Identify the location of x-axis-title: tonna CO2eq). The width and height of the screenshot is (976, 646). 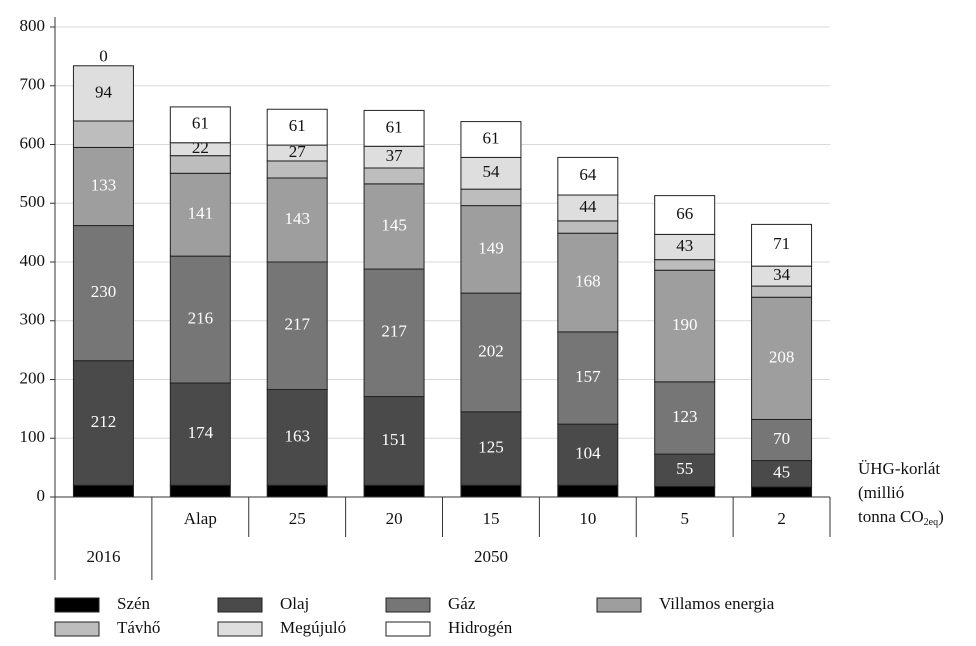
(901, 517).